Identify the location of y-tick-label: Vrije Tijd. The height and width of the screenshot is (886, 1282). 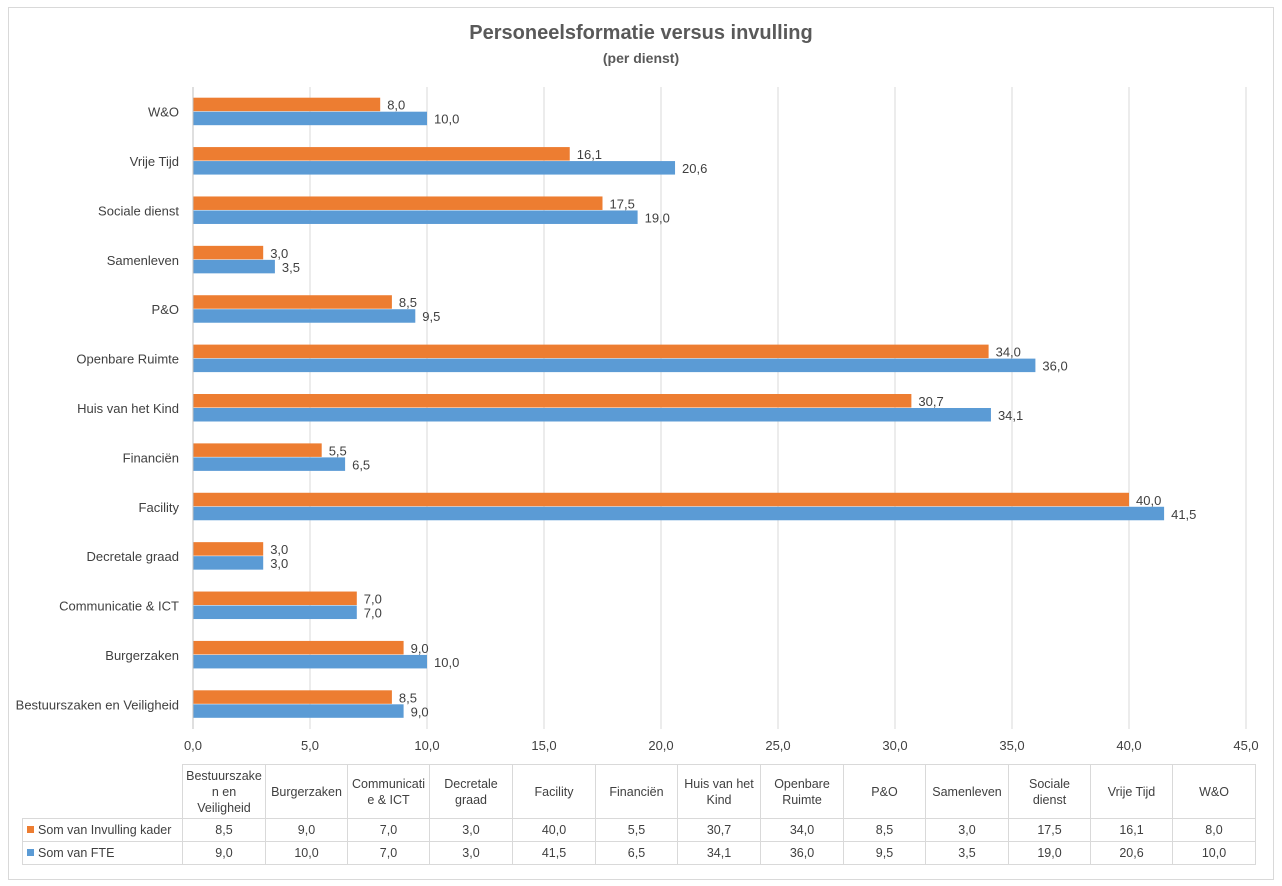
(154, 161).